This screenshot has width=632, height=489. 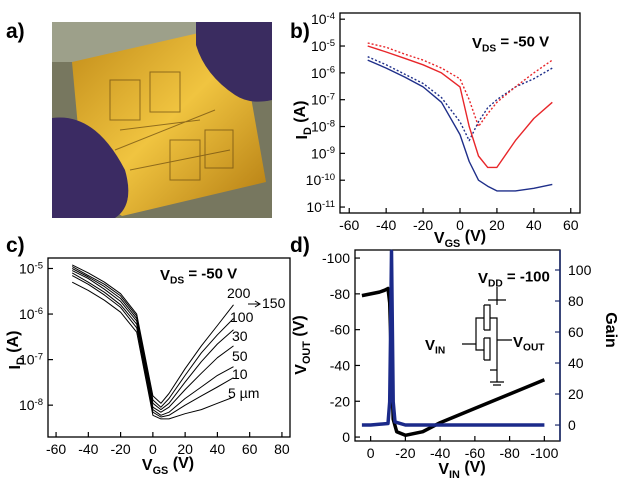 What do you see at coordinates (331, 150) in the screenshot?
I see `y-tick-exponent: -9` at bounding box center [331, 150].